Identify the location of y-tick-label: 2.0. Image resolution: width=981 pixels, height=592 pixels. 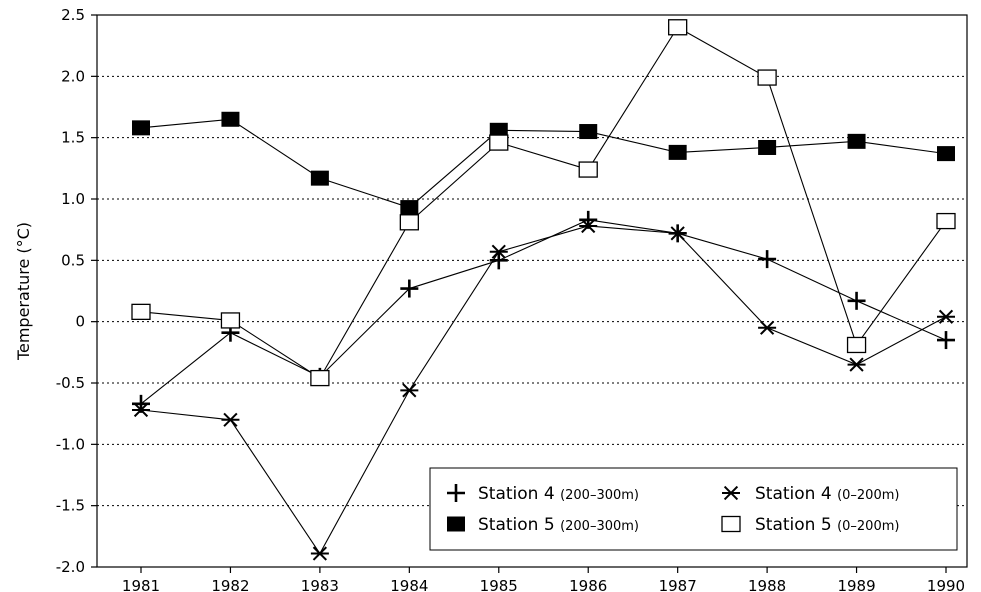
(73, 76).